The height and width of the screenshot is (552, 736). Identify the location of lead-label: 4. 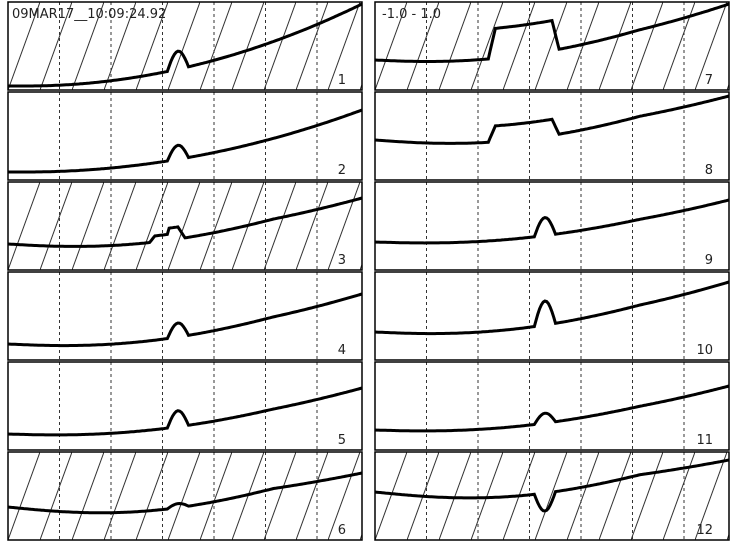
(342, 350).